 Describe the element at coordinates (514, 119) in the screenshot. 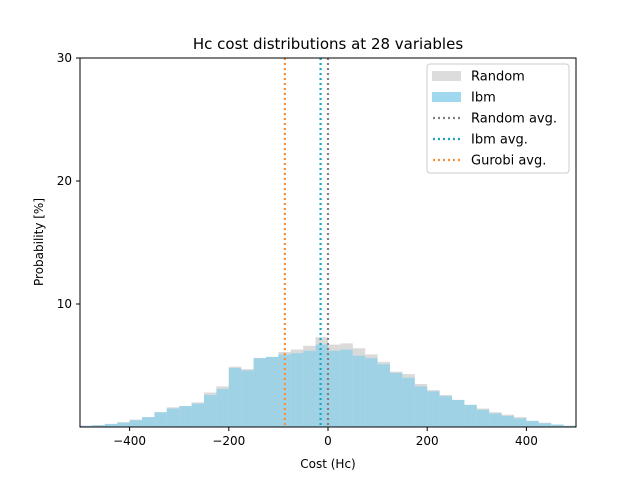

I see `legend-label-random-avg: Random avg.` at that location.